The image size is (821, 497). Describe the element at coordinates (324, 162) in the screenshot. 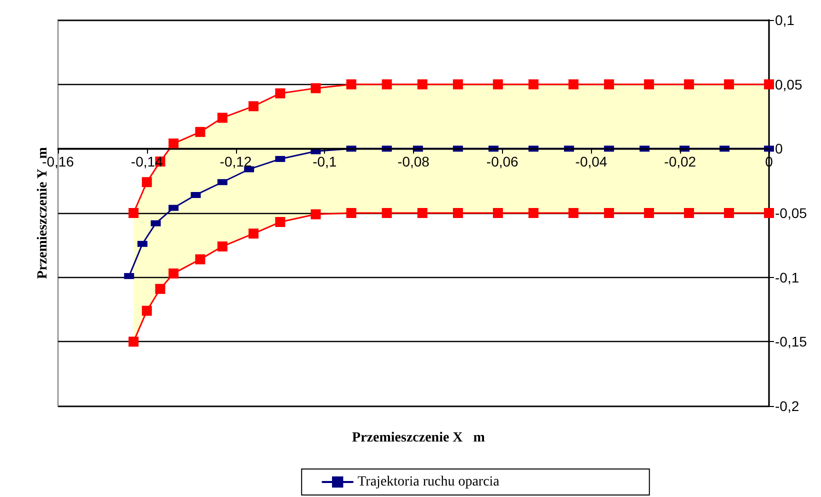

I see `x-tick-label: -0,1` at that location.